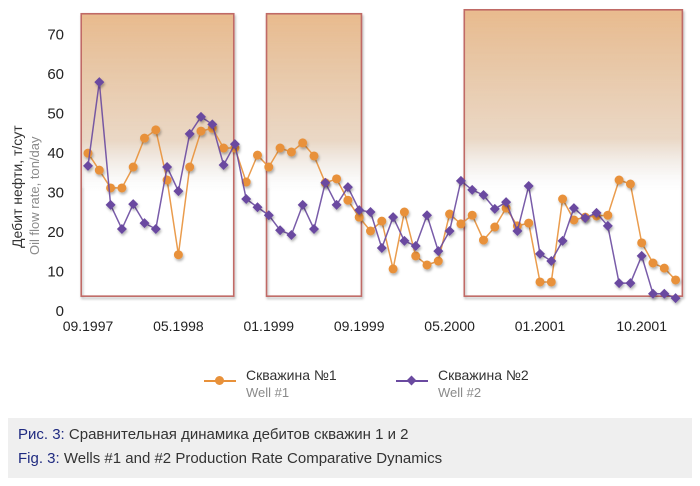 The image size is (700, 486). I want to click on diamond-marker-icon, so click(411, 380).